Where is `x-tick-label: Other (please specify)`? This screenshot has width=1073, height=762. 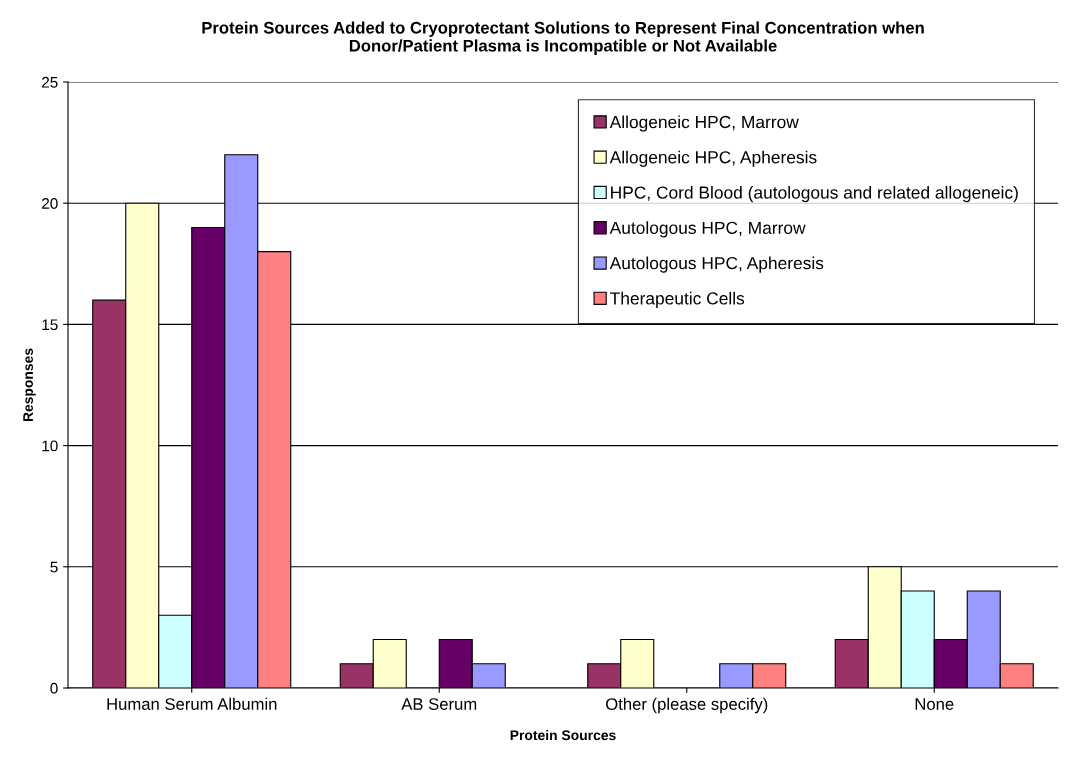 x-tick-label: Other (please specify) is located at coordinates (687, 705).